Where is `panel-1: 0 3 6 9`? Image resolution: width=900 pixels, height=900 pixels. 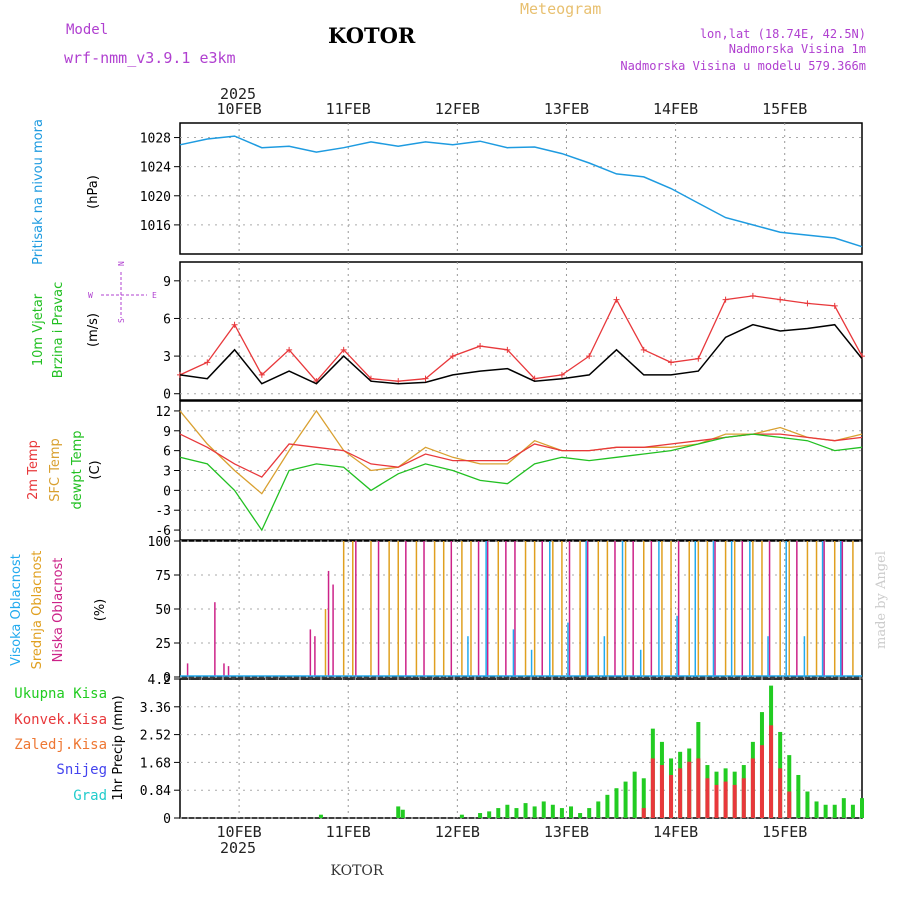
panel-1: 0 3 6 9 is located at coordinates (513, 332).